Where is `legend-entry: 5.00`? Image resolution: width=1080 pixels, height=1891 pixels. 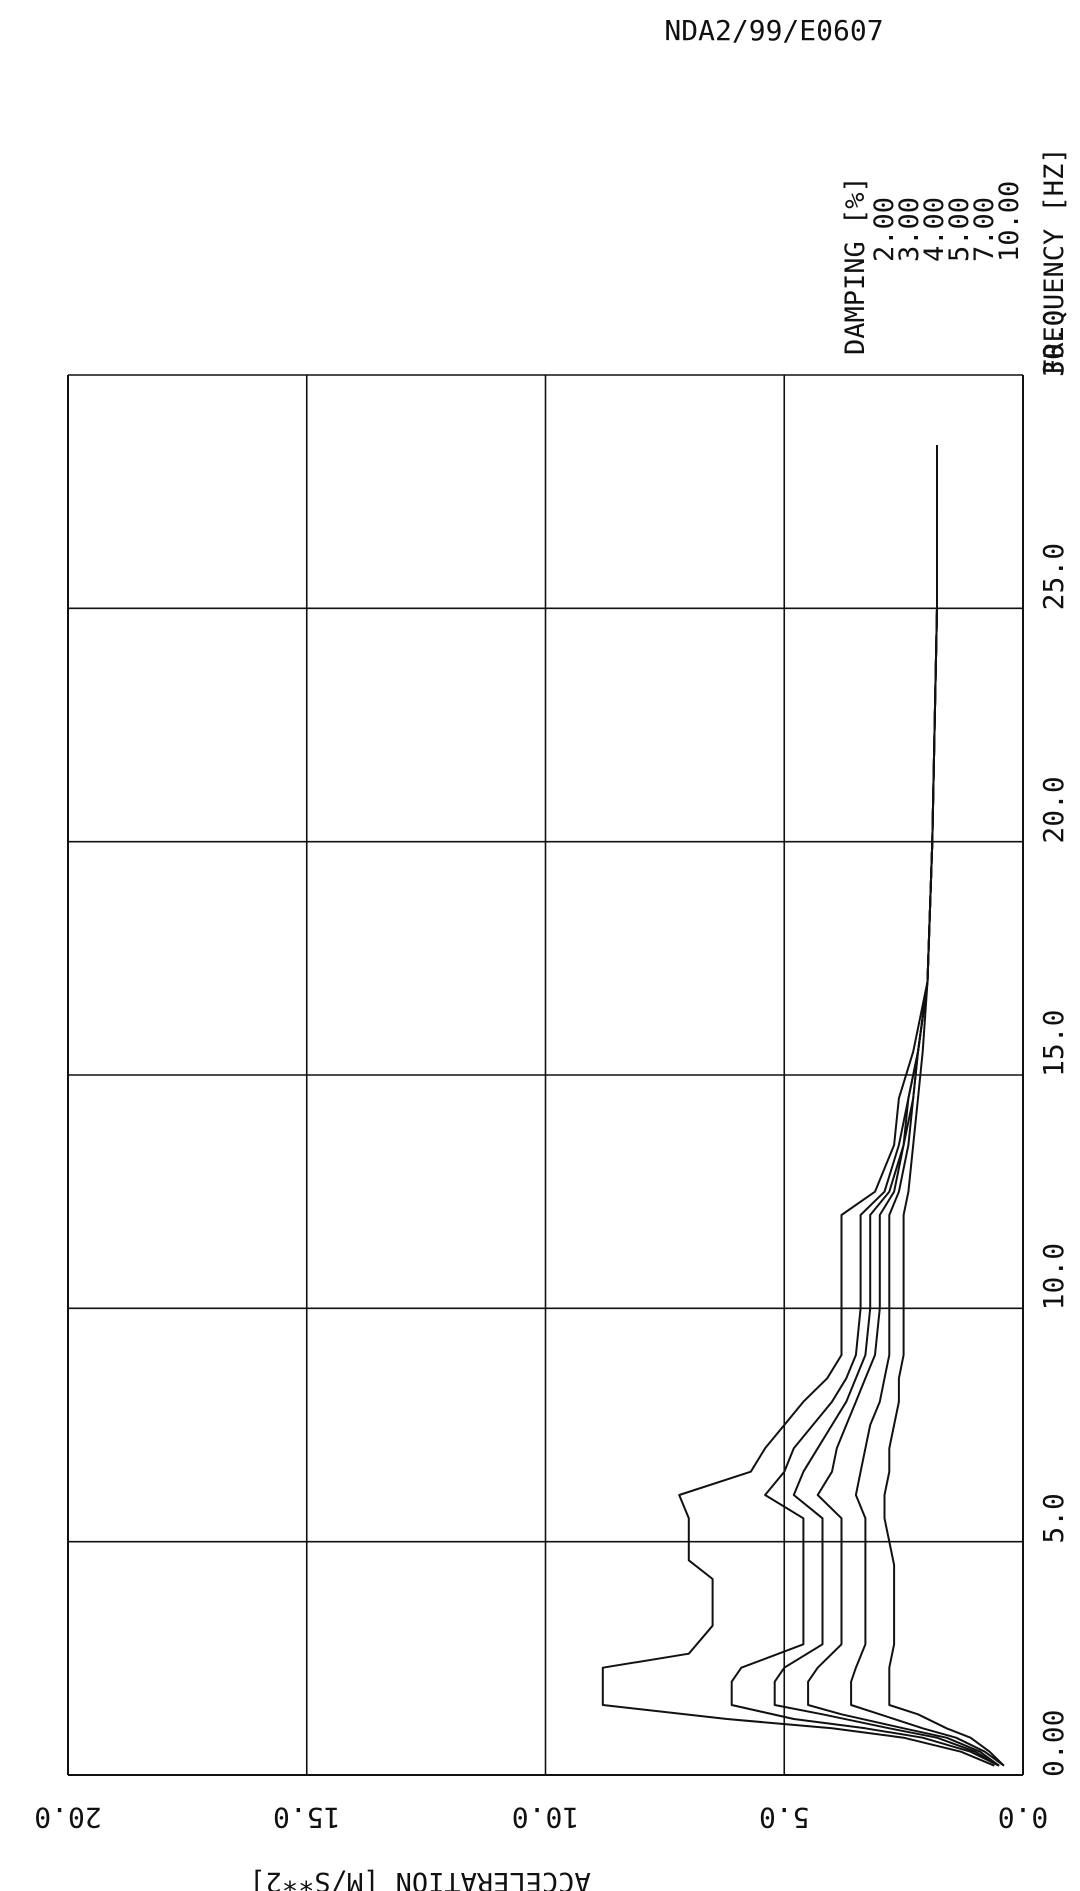
legend-entry: 5.00 is located at coordinates (959, 229).